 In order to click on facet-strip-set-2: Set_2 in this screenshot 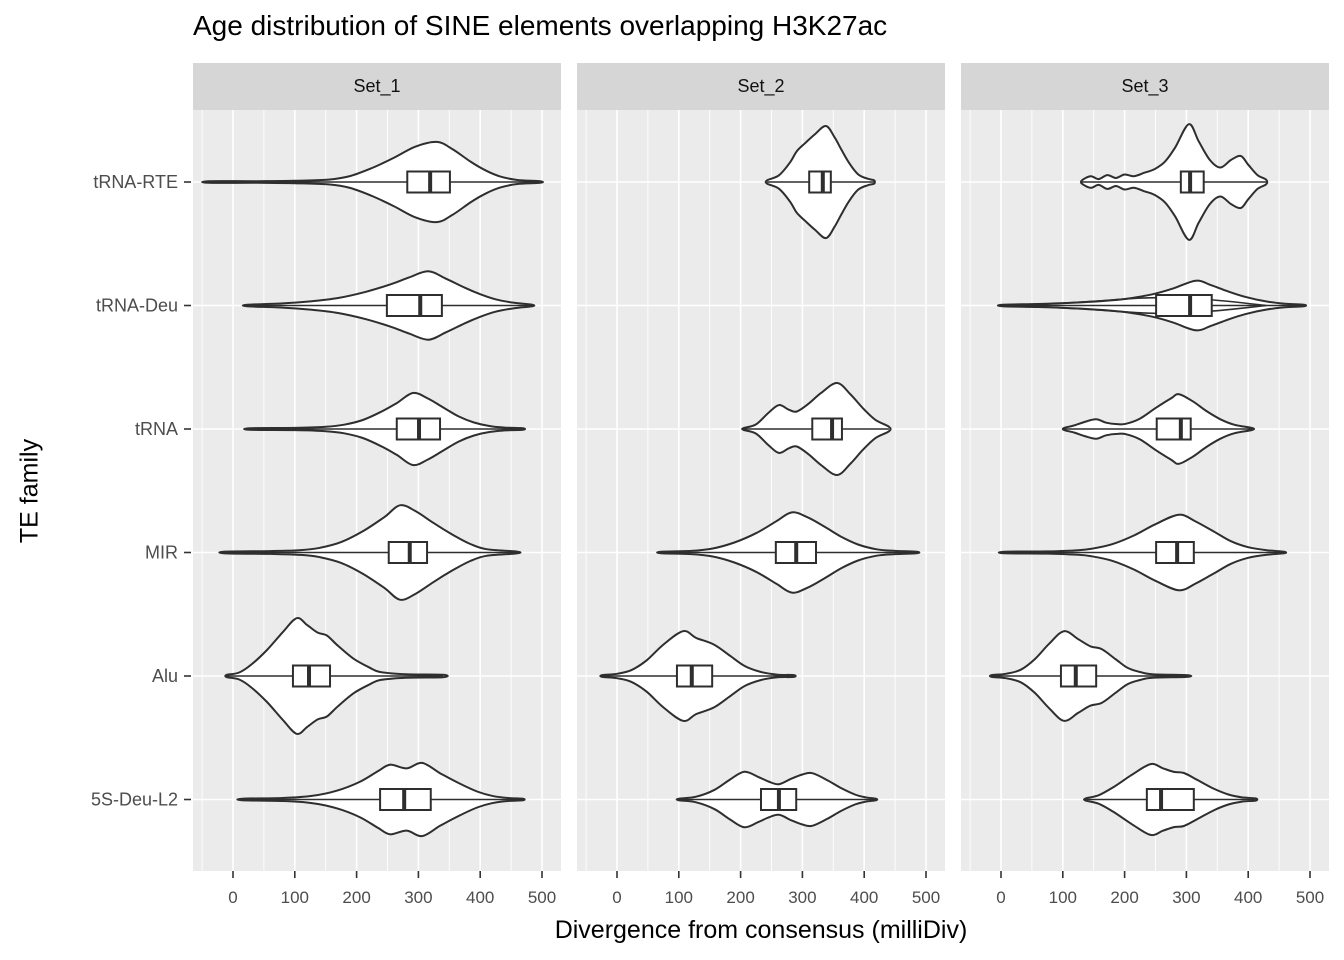, I will do `click(761, 86)`.